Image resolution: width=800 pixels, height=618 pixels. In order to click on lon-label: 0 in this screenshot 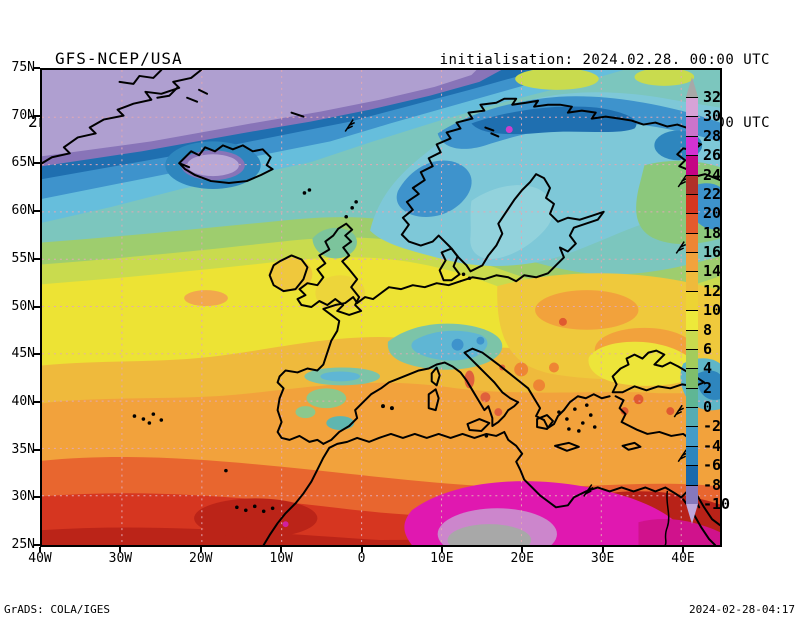, I will do `click(361, 558)`.